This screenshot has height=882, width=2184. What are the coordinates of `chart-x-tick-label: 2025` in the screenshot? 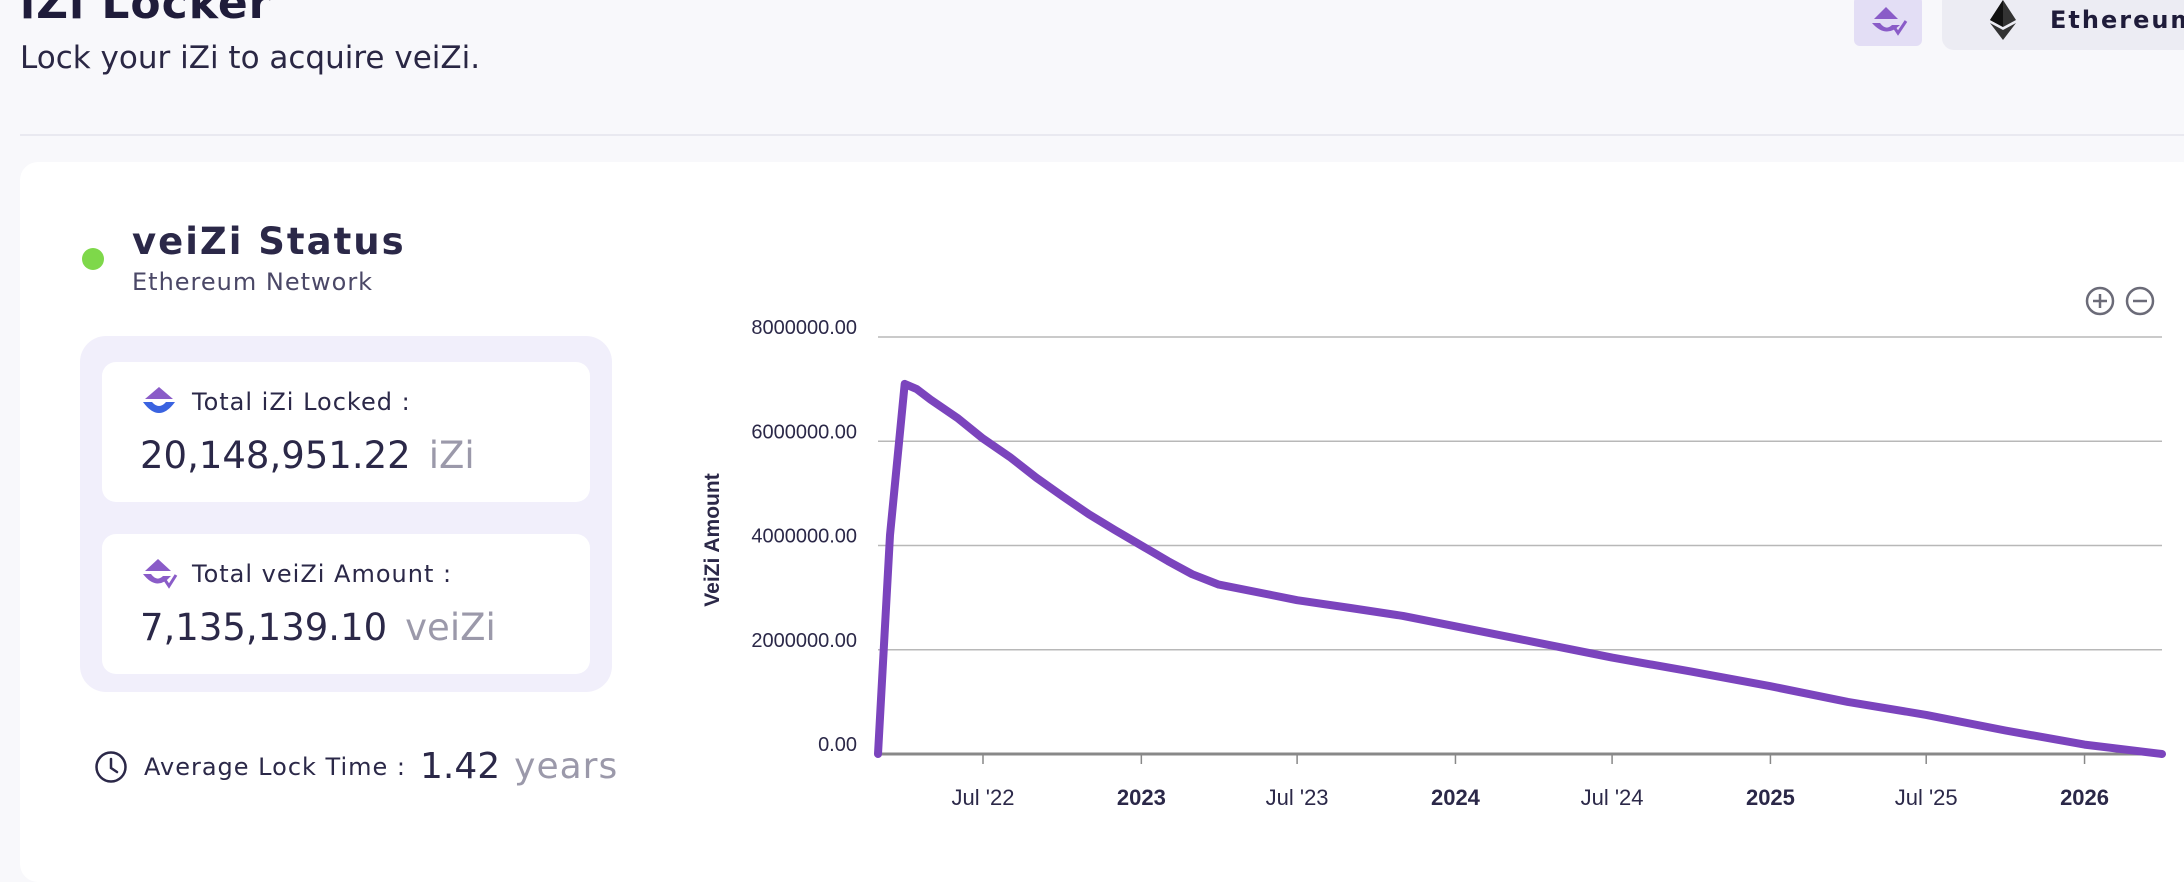 It's located at (1770, 797).